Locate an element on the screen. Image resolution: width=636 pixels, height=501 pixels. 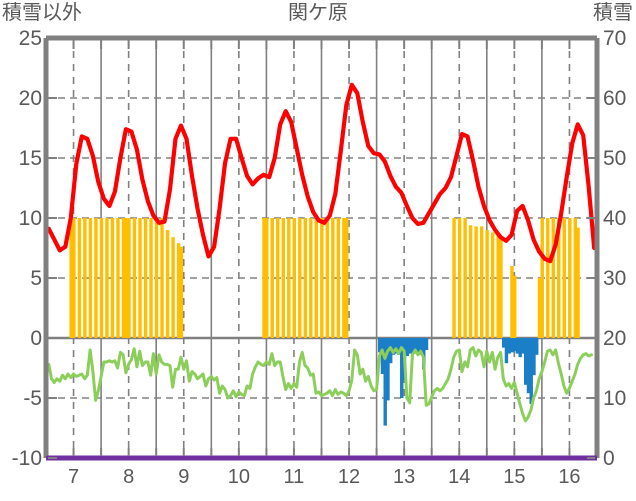
x-axis-tick-label: 7 is located at coordinates (73, 477).